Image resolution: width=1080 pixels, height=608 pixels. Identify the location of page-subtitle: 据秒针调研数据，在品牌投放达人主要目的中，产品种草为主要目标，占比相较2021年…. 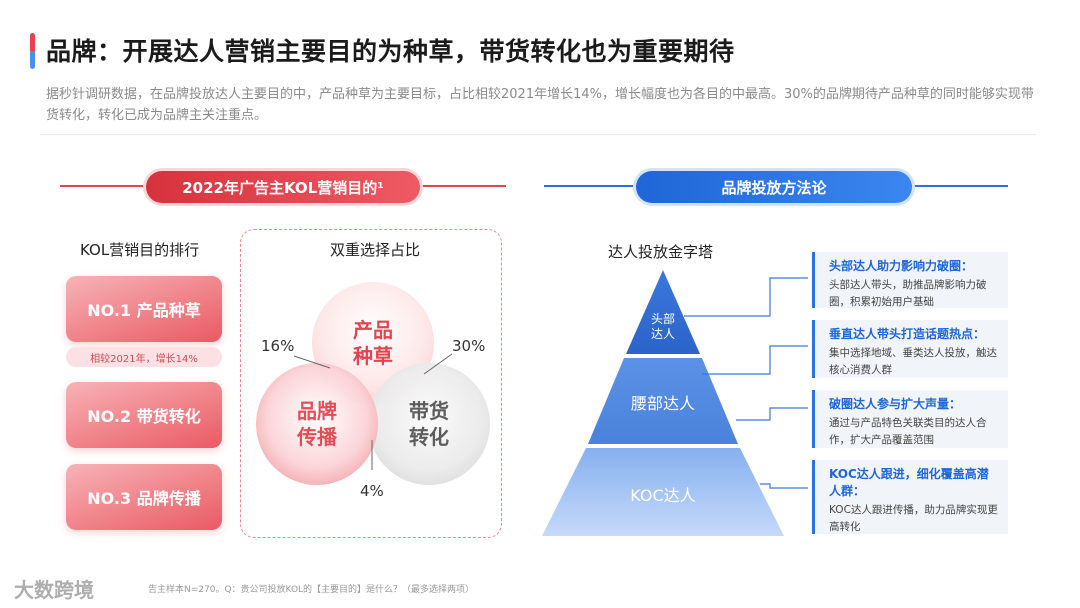
(540, 105).